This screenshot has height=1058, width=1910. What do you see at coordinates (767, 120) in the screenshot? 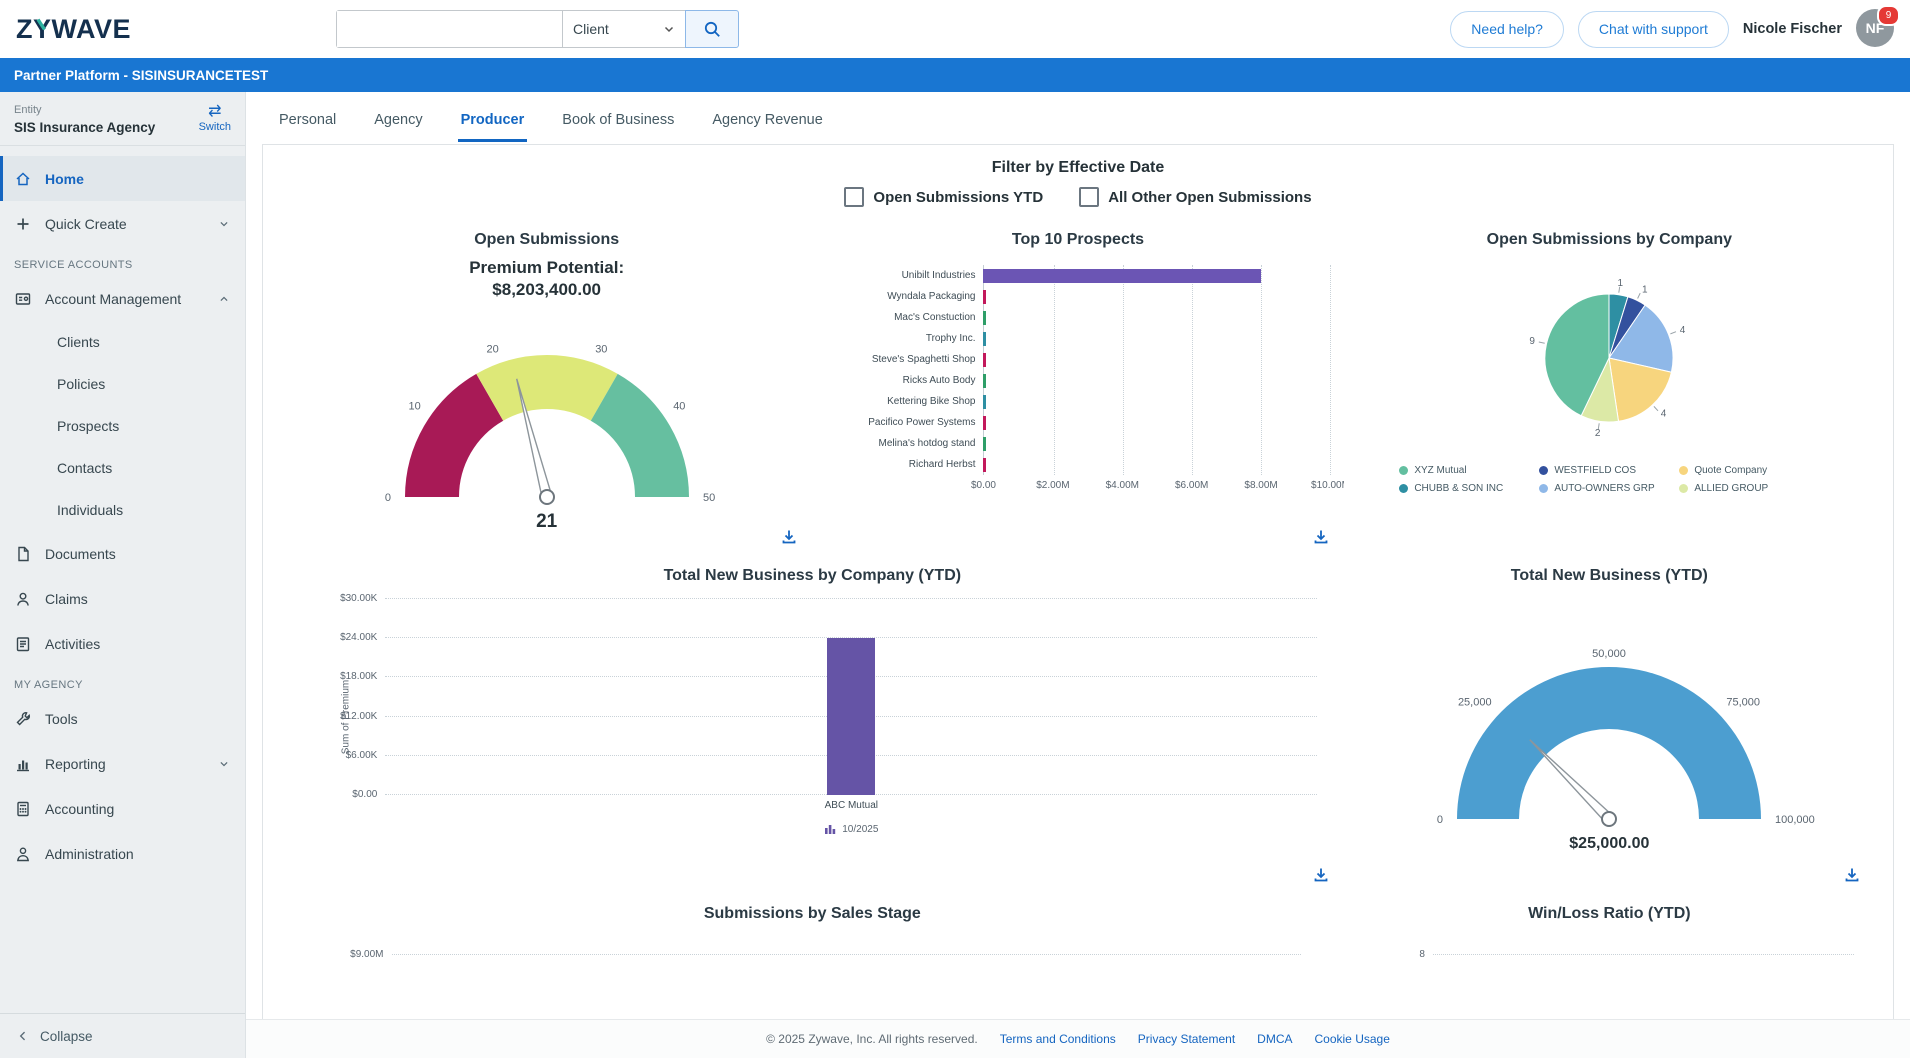
I see `tab-agency-revenue: Agency Revenue` at bounding box center [767, 120].